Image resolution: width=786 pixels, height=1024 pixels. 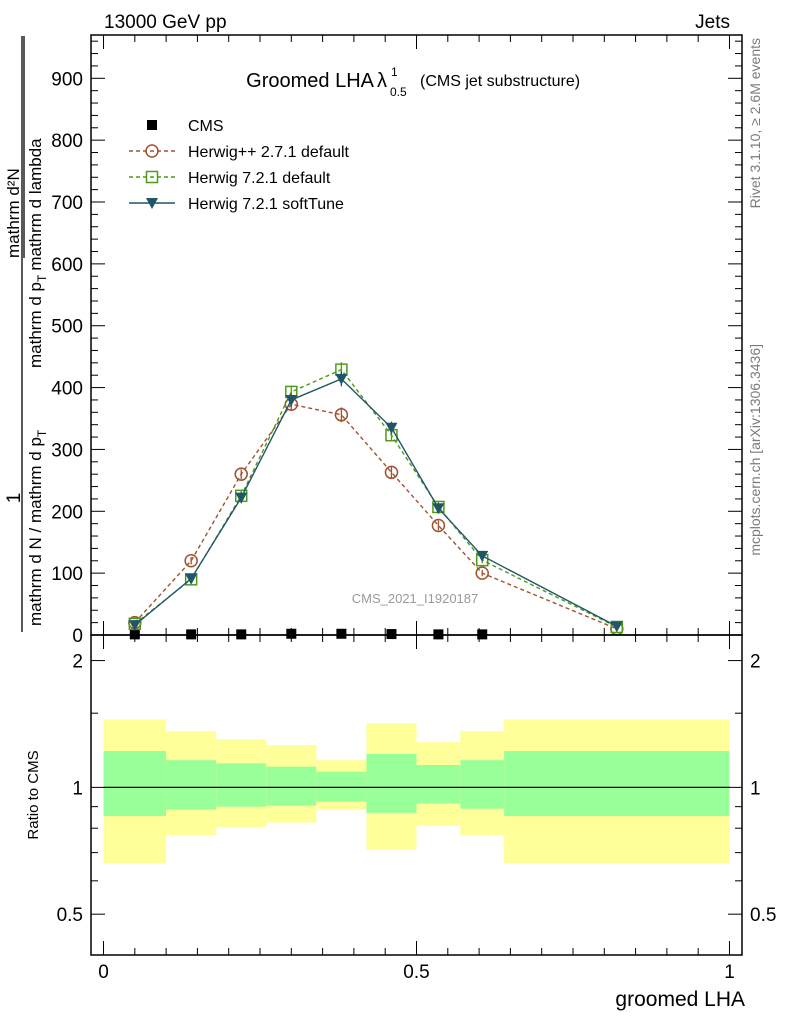 I want to click on legend-entry: Herwig 7.2.1 softTune, so click(x=236, y=204).